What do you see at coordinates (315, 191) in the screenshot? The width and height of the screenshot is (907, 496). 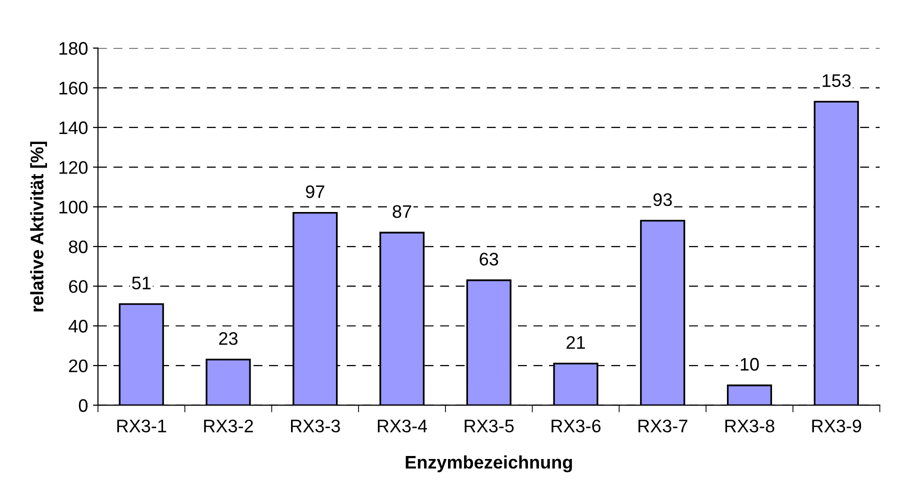 I see `data-label: 97` at bounding box center [315, 191].